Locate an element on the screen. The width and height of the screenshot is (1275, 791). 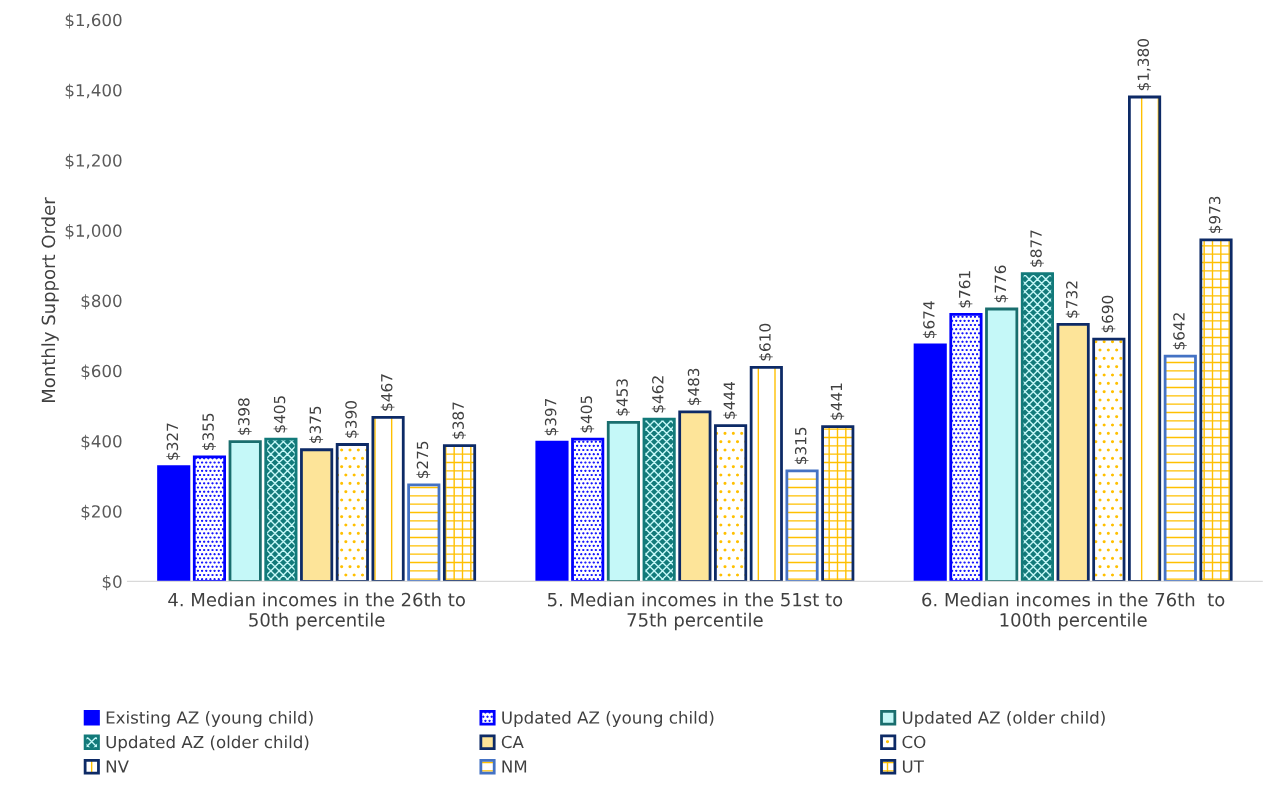
data-label: $327 is located at coordinates (173, 441).